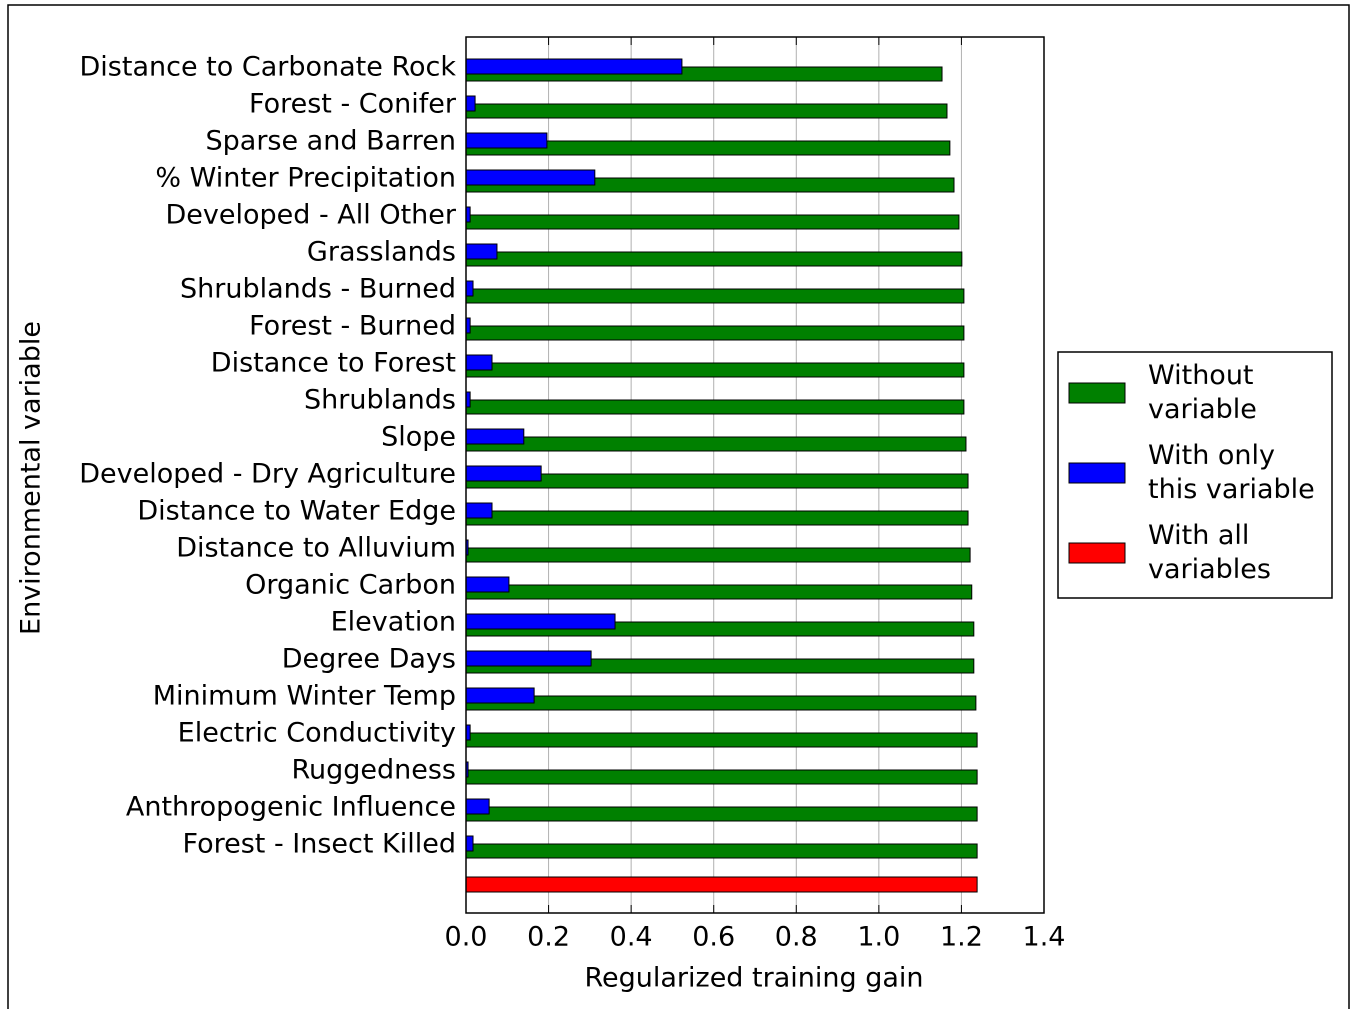 This screenshot has width=1354, height=1009. What do you see at coordinates (381, 252) in the screenshot?
I see `y-tick-label: Grasslands` at bounding box center [381, 252].